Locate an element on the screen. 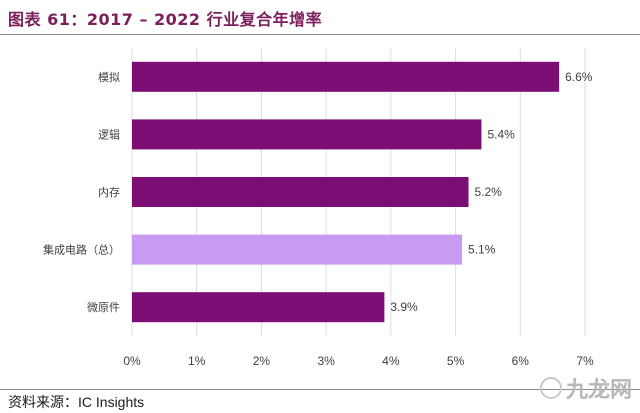 The width and height of the screenshot is (640, 413). source-note: 资料来源：IC Insights is located at coordinates (76, 402).